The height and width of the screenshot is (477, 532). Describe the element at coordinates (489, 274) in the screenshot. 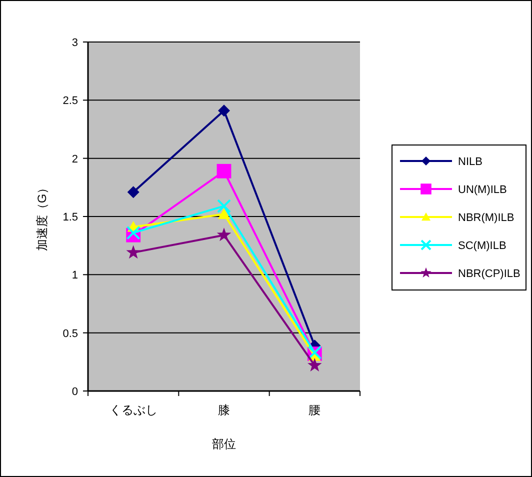

I see `legend-label: NBR(CP)ILB` at that location.